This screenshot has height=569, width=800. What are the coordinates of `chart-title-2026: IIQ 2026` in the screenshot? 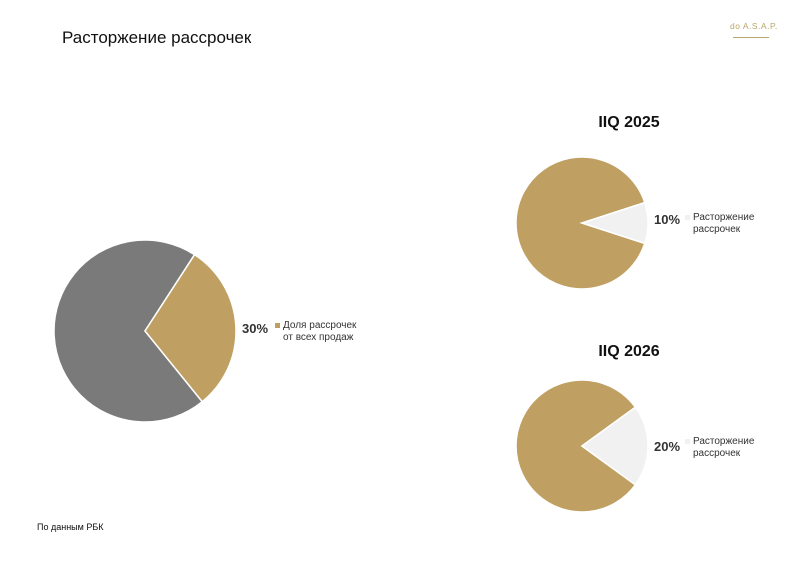 It's located at (629, 351).